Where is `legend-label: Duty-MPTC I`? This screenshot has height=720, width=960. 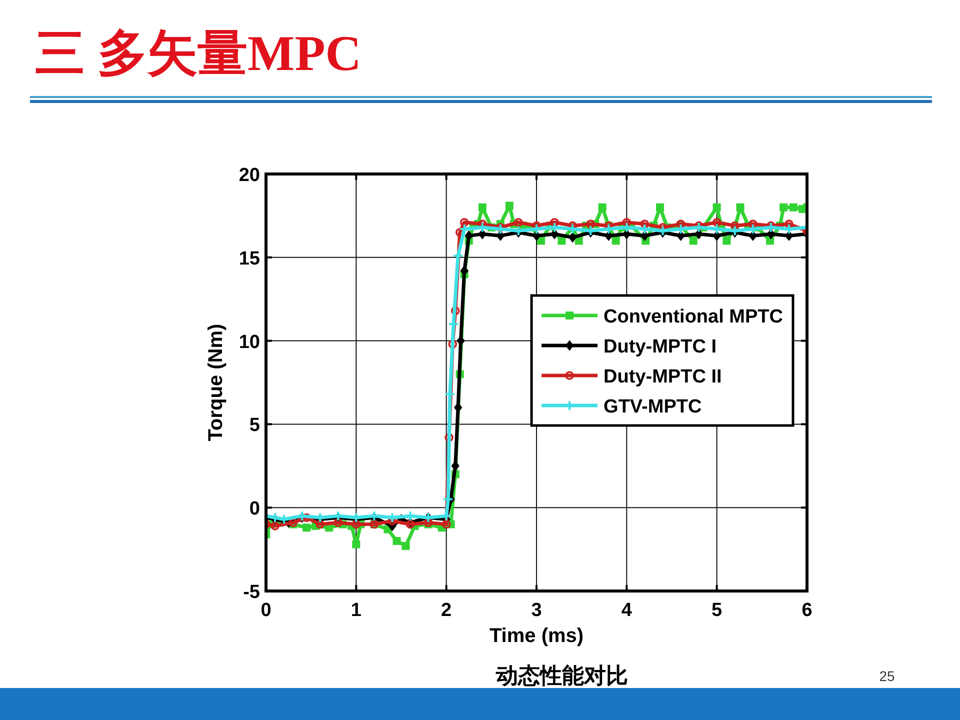
legend-label: Duty-MPTC I is located at coordinates (660, 347).